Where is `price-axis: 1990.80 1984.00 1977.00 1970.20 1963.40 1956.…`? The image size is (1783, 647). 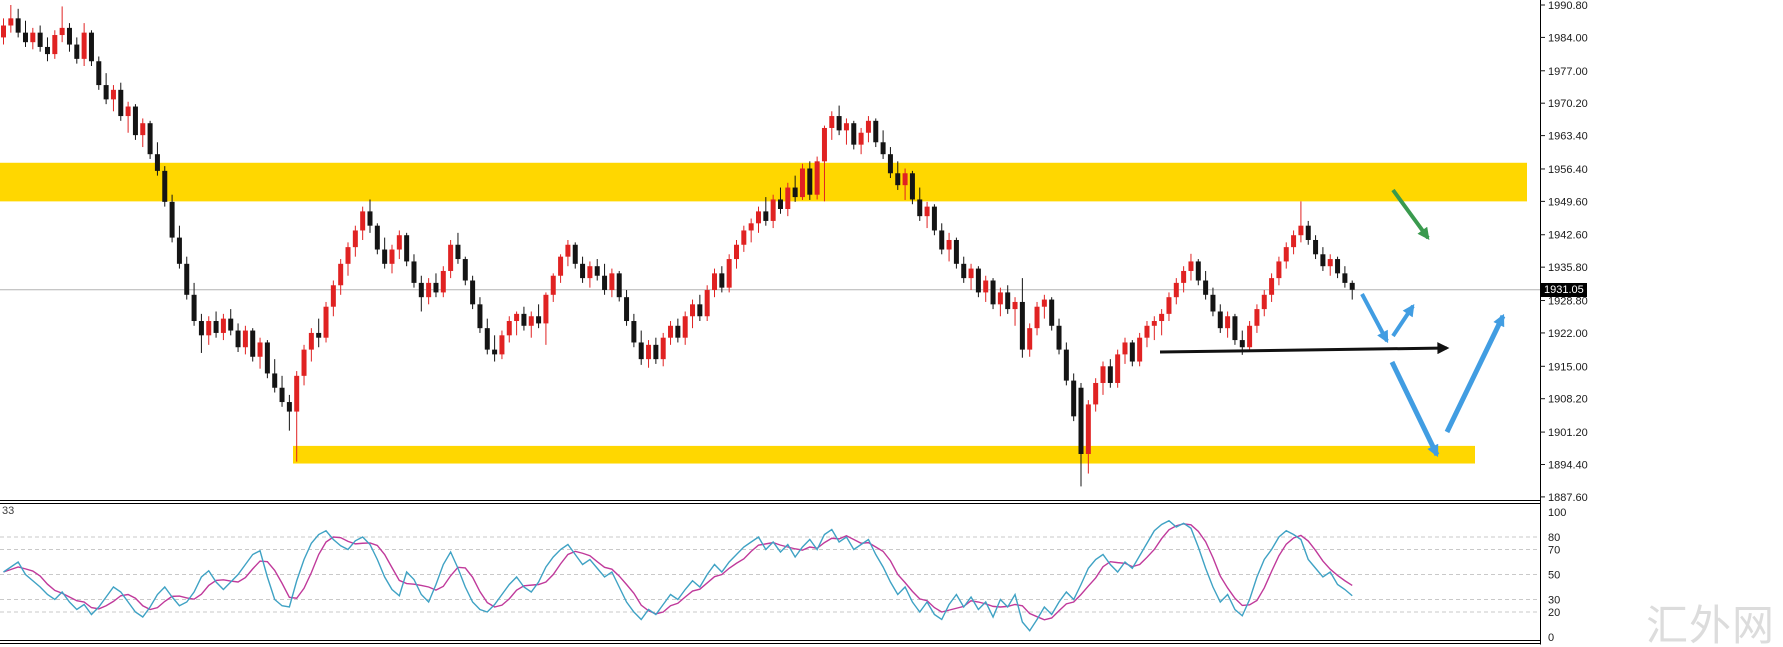 price-axis: 1990.80 1984.00 1977.00 1970.20 1963.40 1956.… is located at coordinates (1564, 252).